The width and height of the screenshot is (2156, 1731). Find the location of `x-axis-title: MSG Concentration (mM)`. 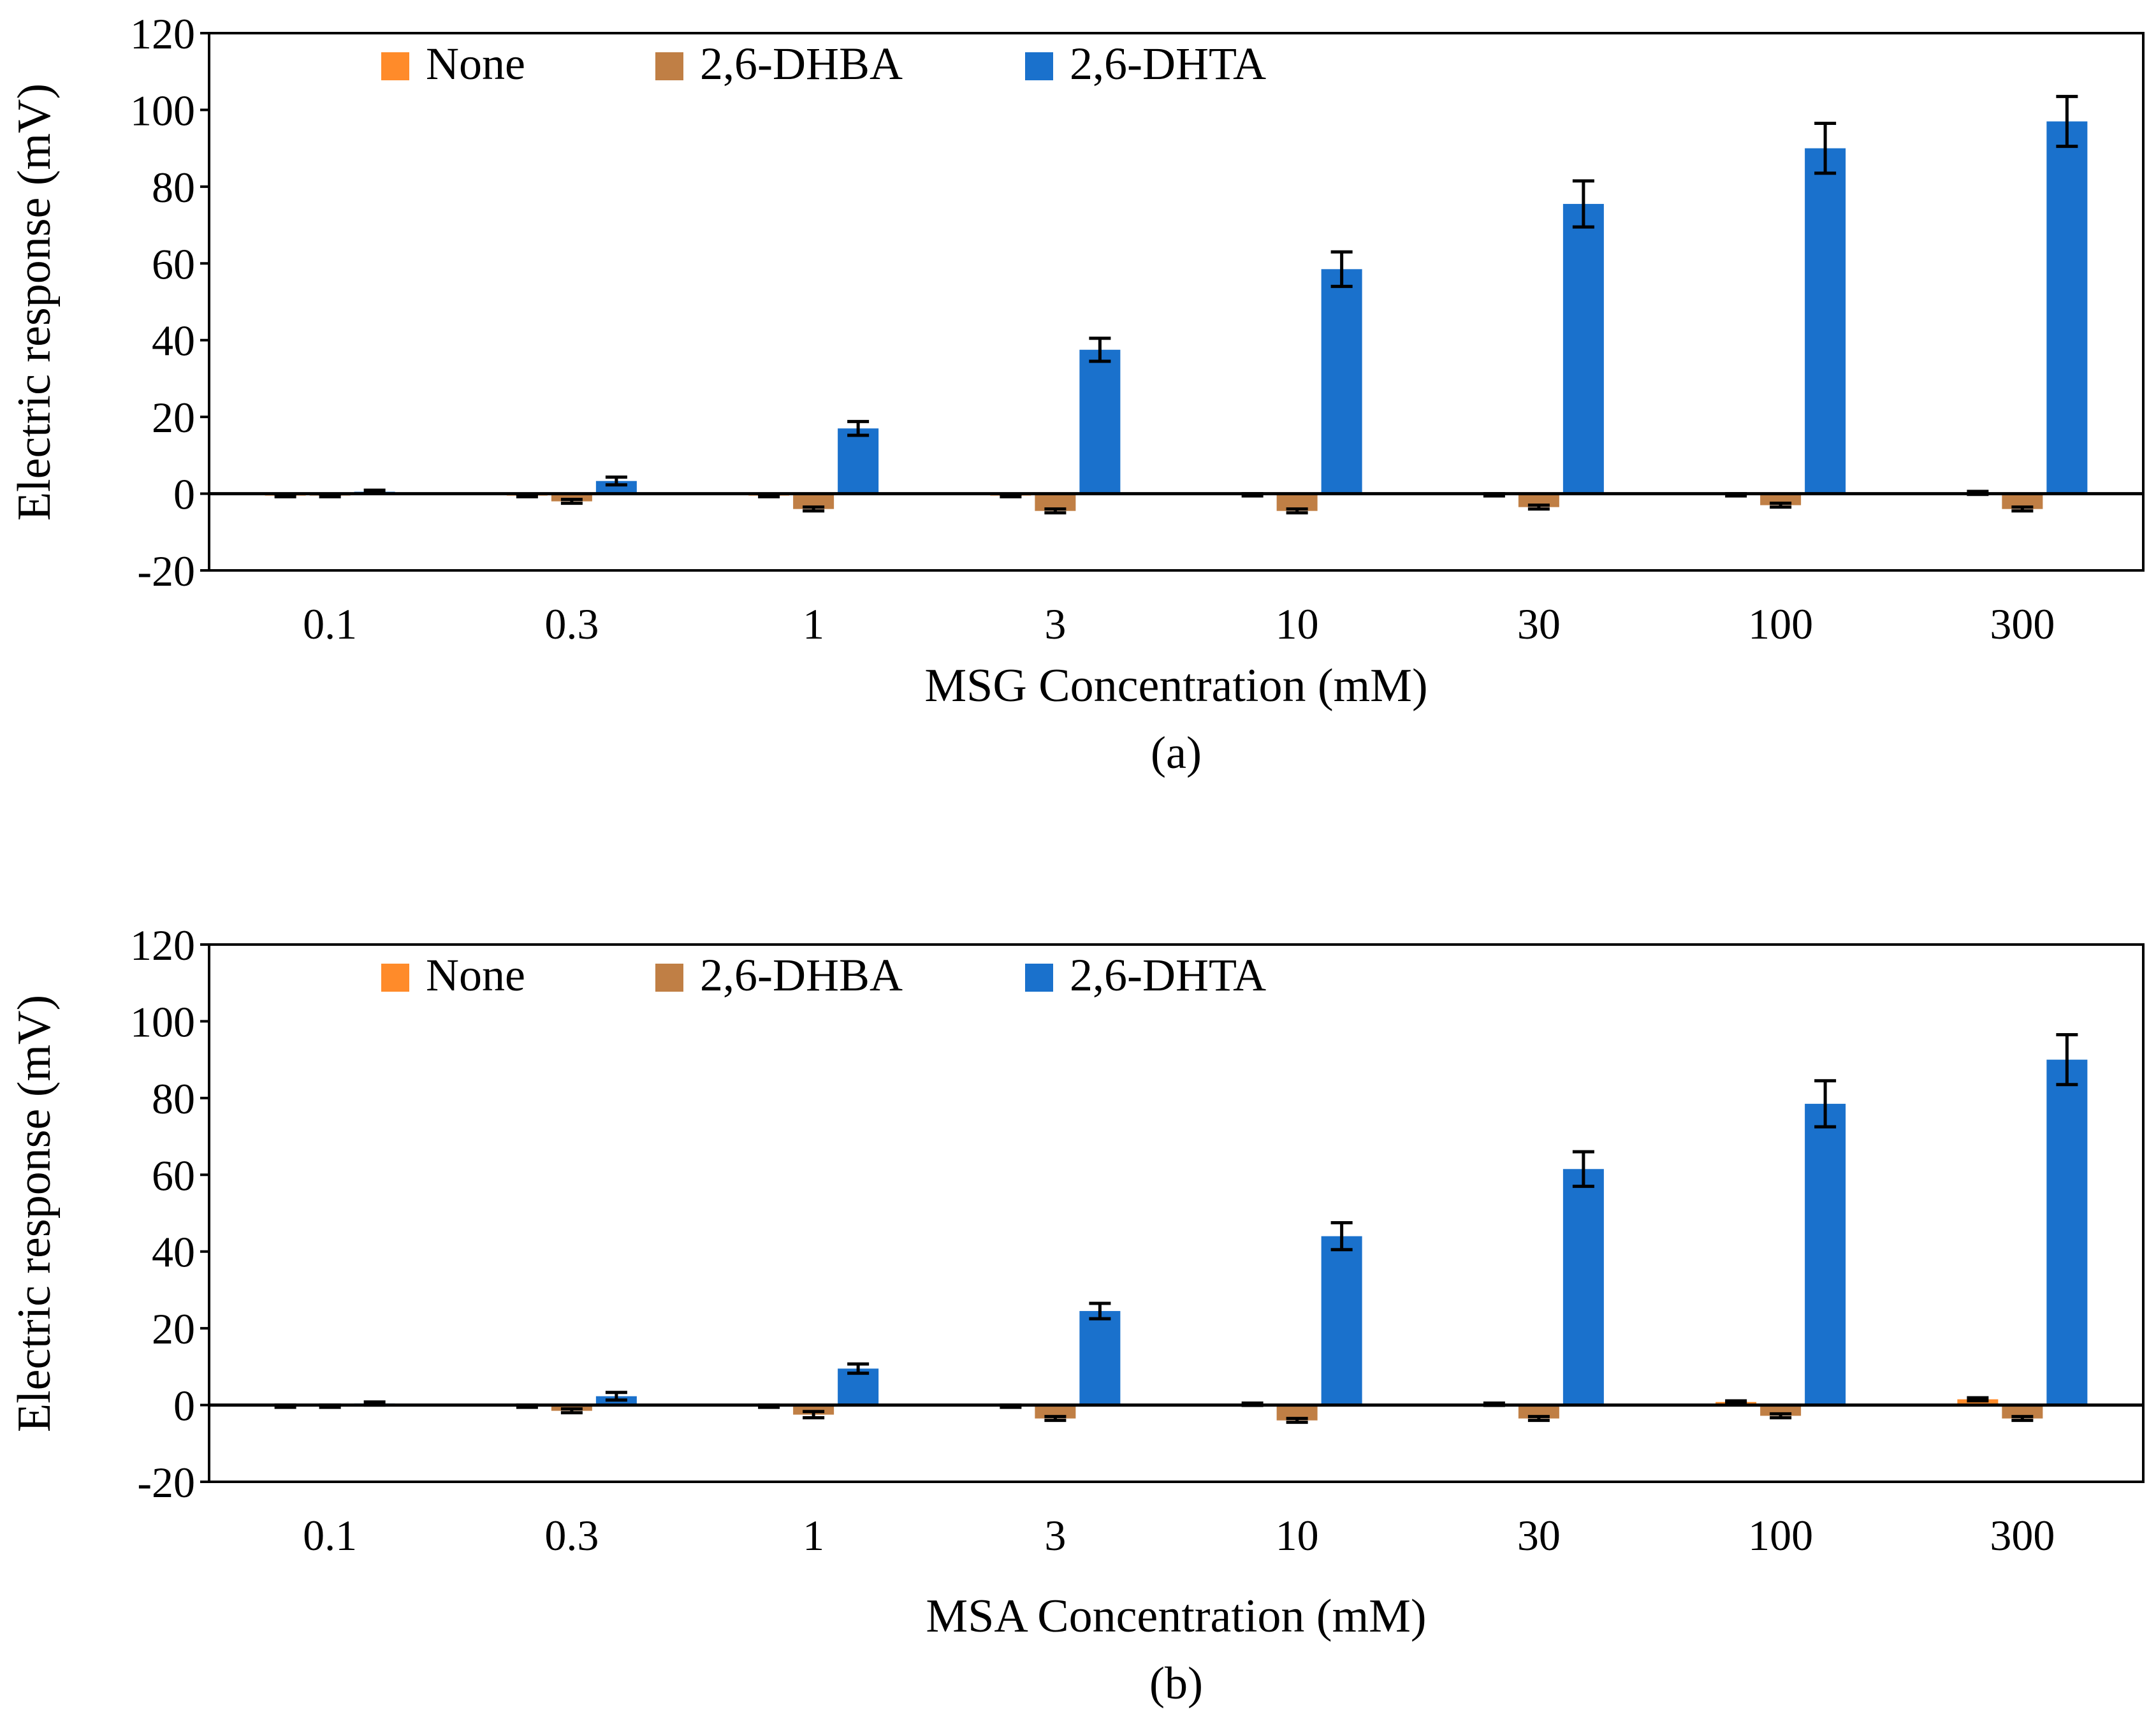

x-axis-title: MSG Concentration (mM) is located at coordinates (1175, 686).